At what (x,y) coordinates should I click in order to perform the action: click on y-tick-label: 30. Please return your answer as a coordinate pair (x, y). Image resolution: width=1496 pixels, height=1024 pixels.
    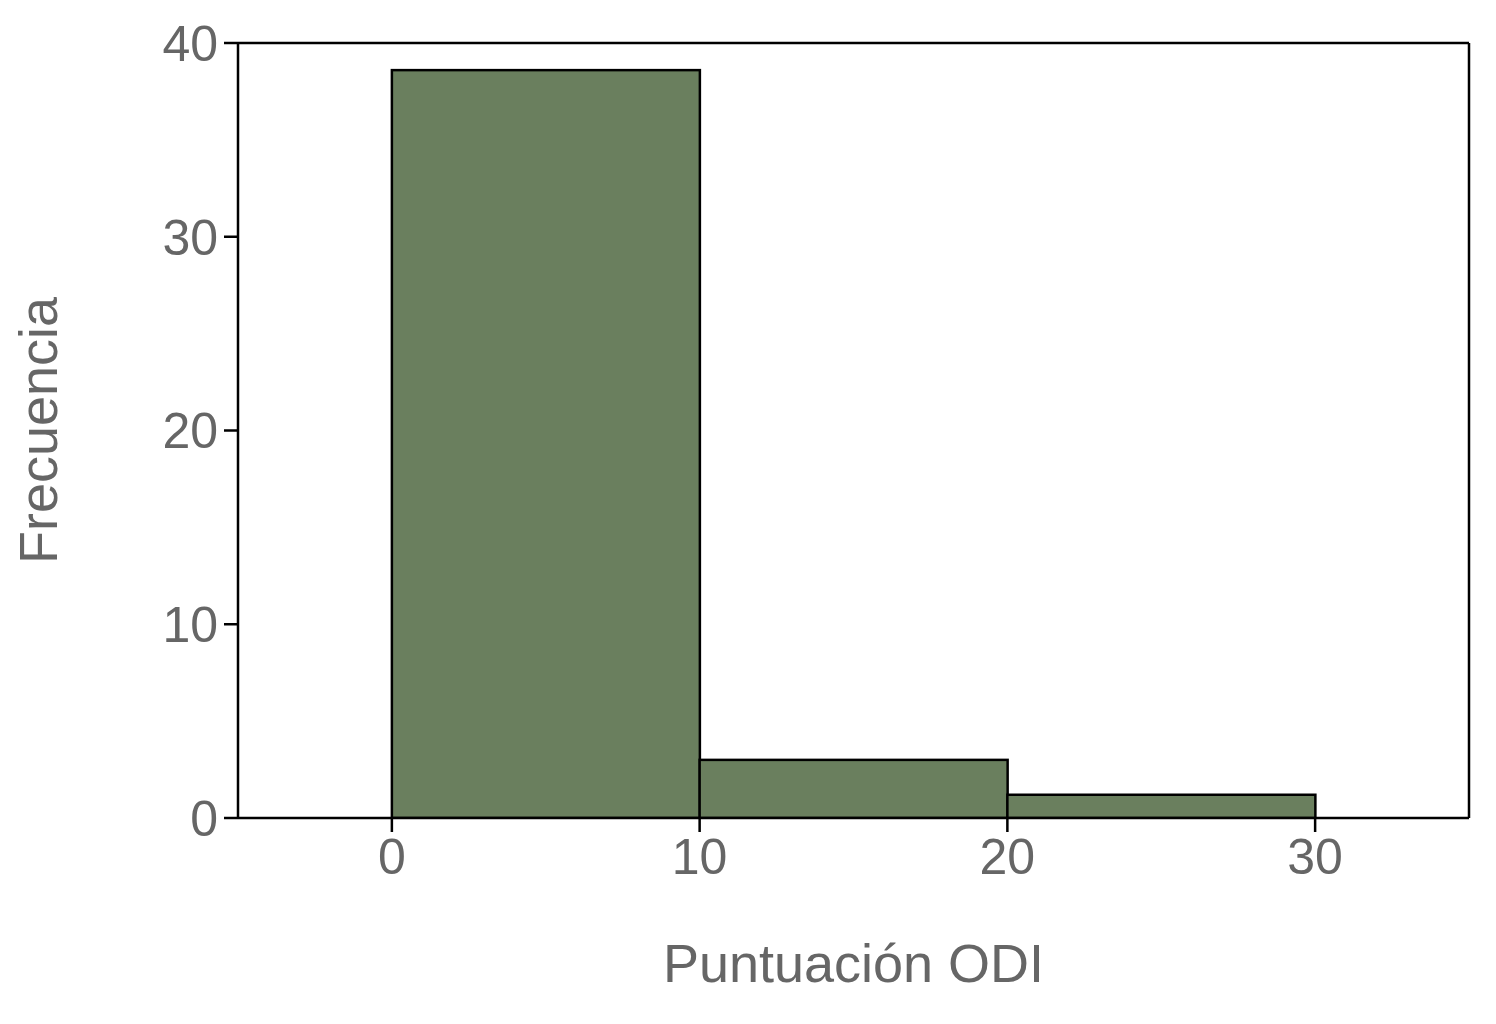
    Looking at the image, I should click on (190, 237).